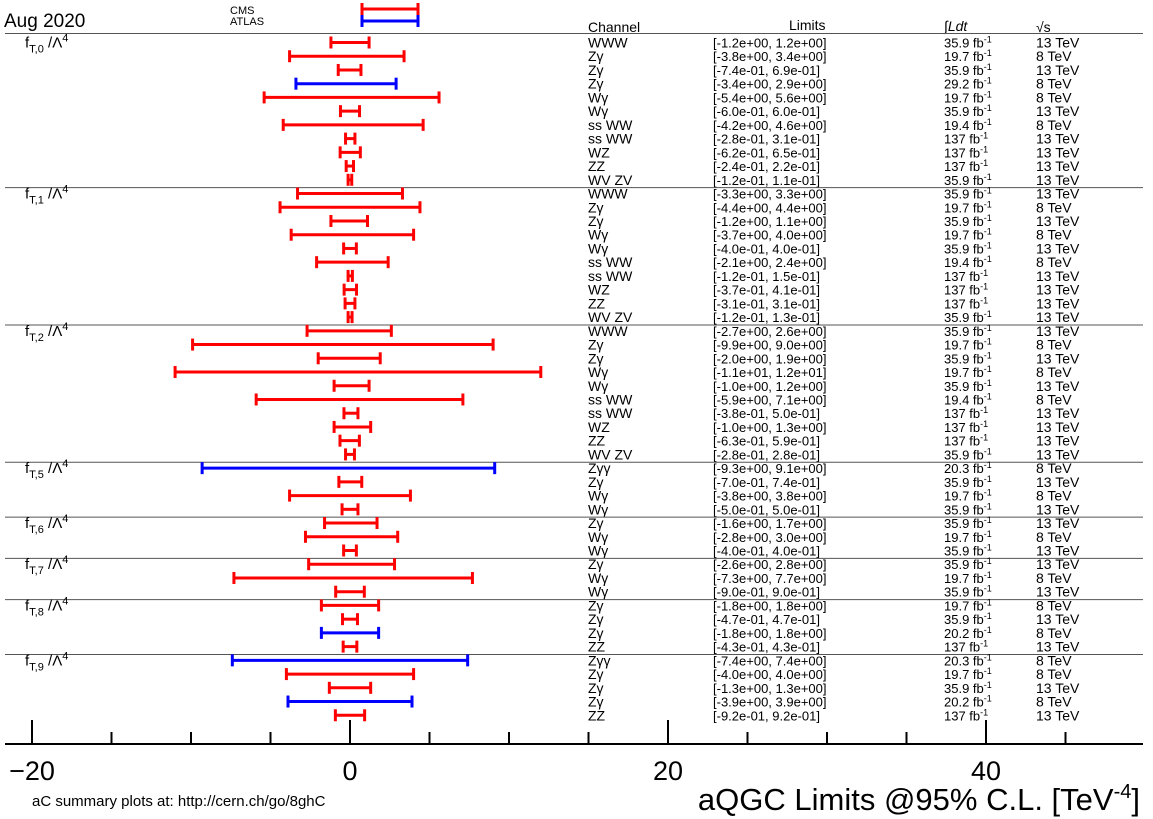 This screenshot has height=819, width=1153. I want to click on date-label: Aug 2020, so click(44, 21).